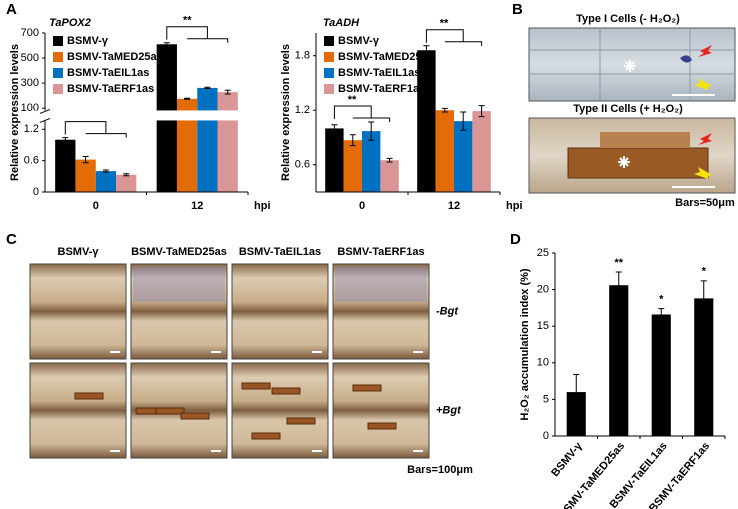  Describe the element at coordinates (30, 83) in the screenshot. I see `y-tick-label: 300` at that location.